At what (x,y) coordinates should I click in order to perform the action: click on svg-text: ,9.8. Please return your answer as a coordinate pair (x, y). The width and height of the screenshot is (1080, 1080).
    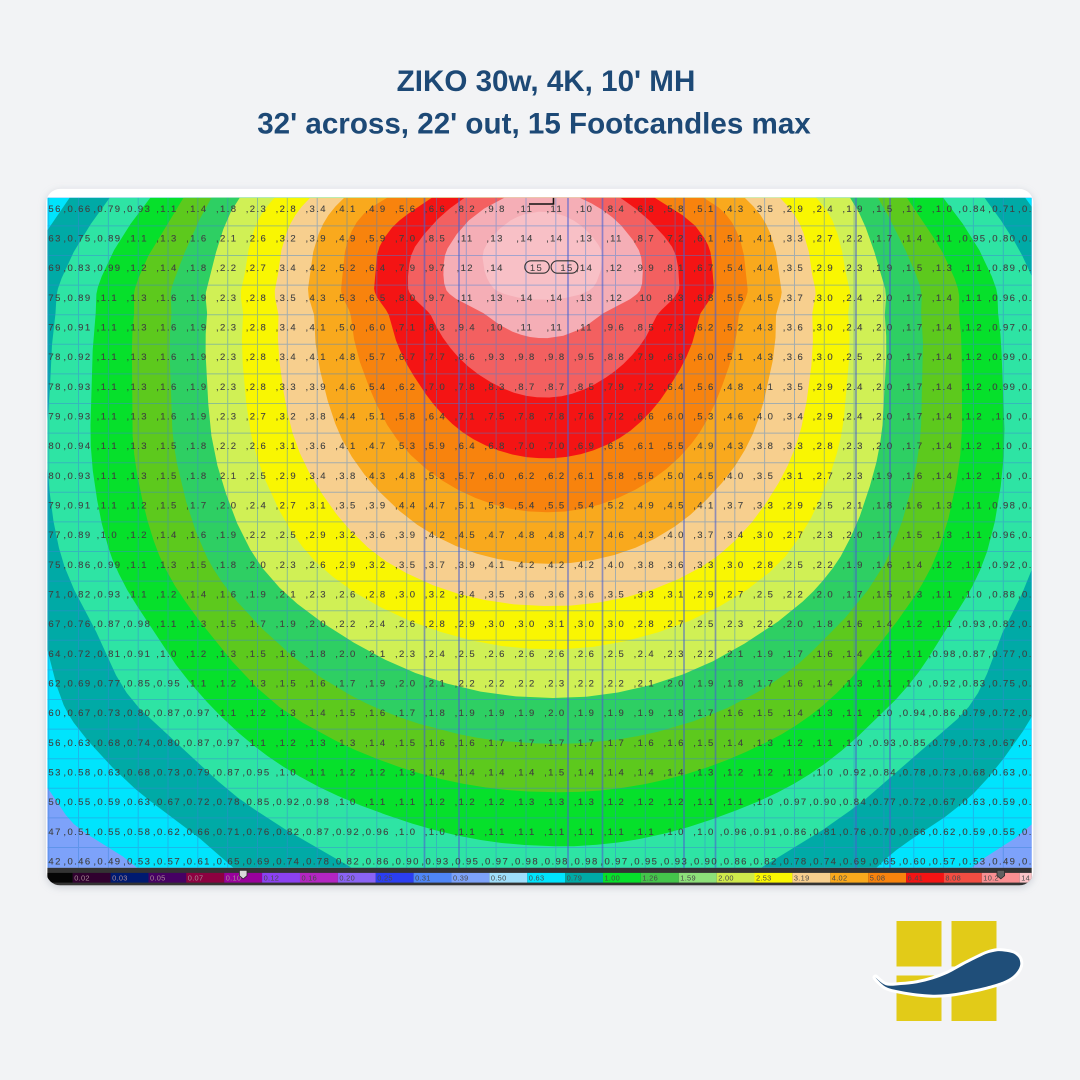
    Looking at the image, I should click on (494, 209).